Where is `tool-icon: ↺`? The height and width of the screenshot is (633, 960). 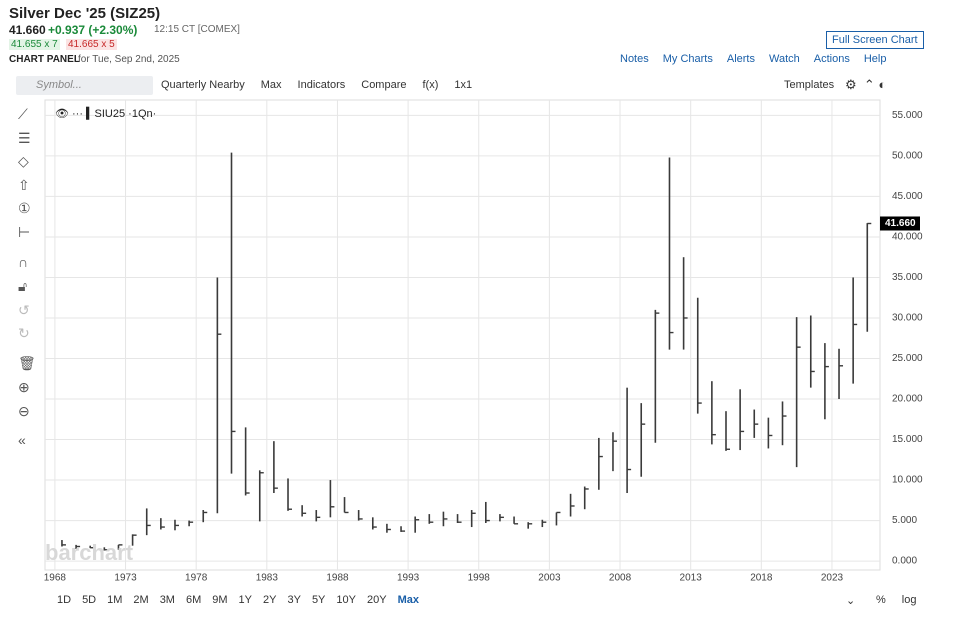
tool-icon: ↺ is located at coordinates (24, 310).